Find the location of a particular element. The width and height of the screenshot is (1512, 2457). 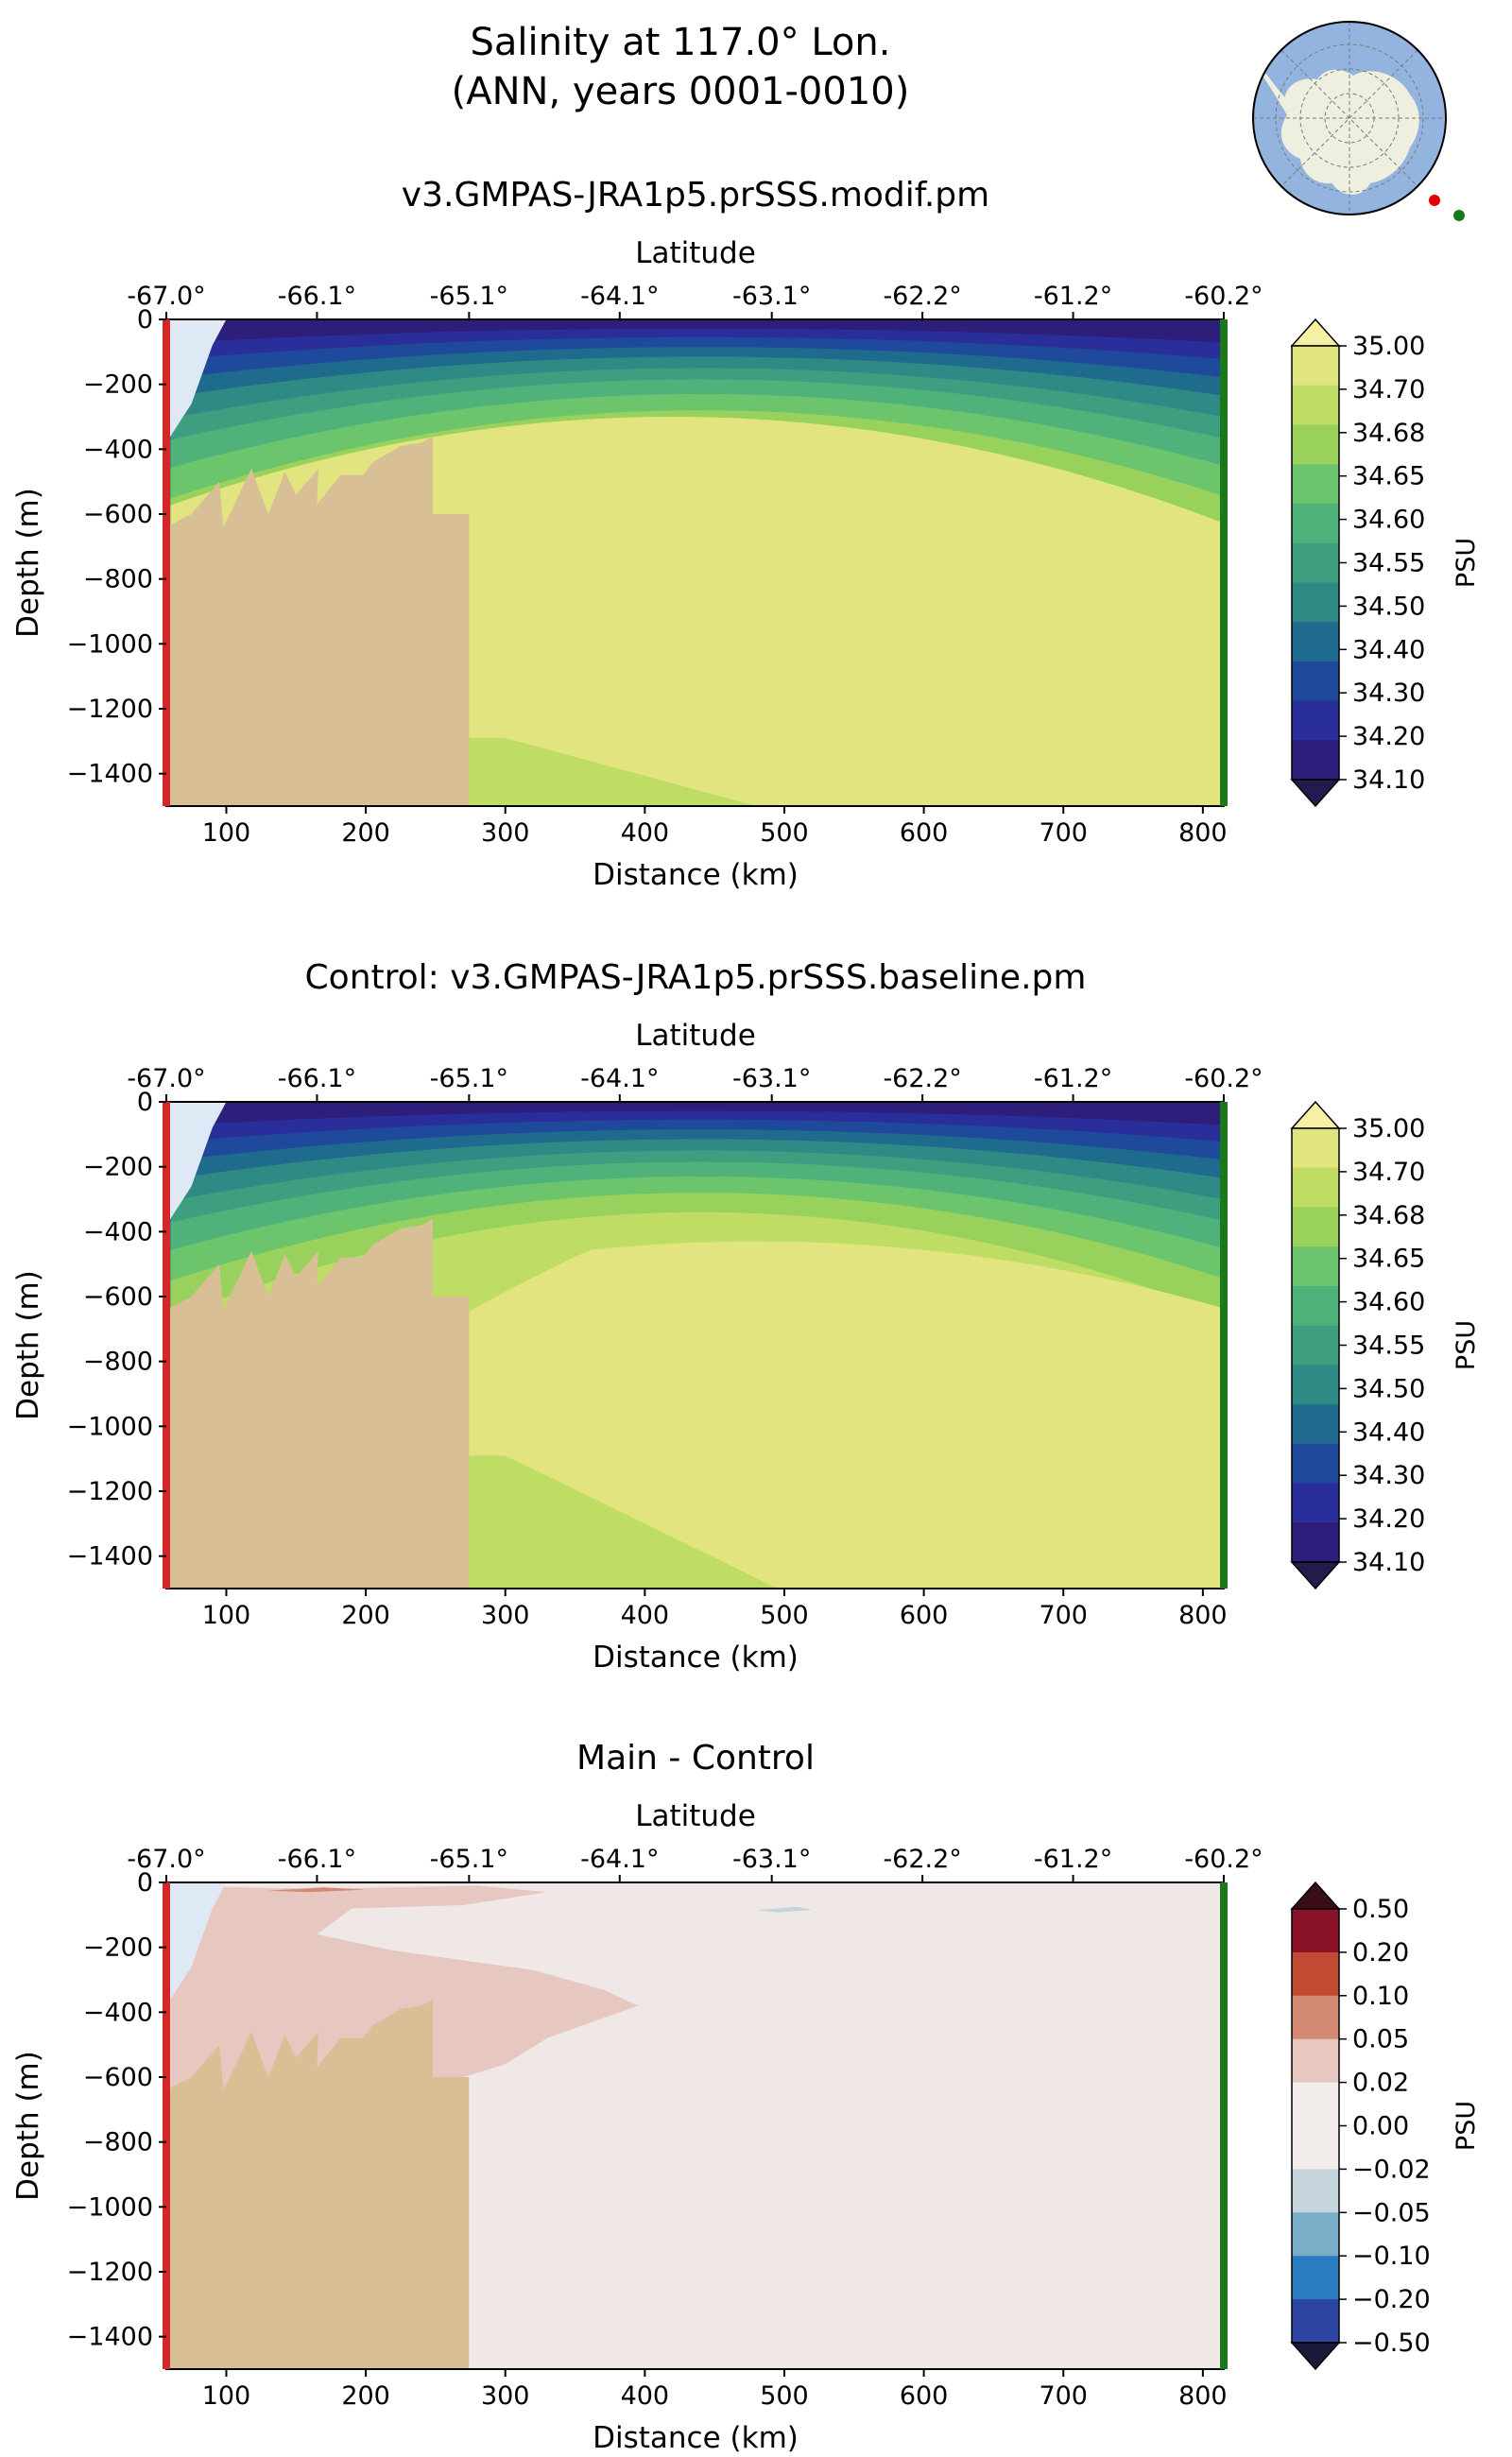

colorbar-tick-label: 34.55 is located at coordinates (1388, 563).